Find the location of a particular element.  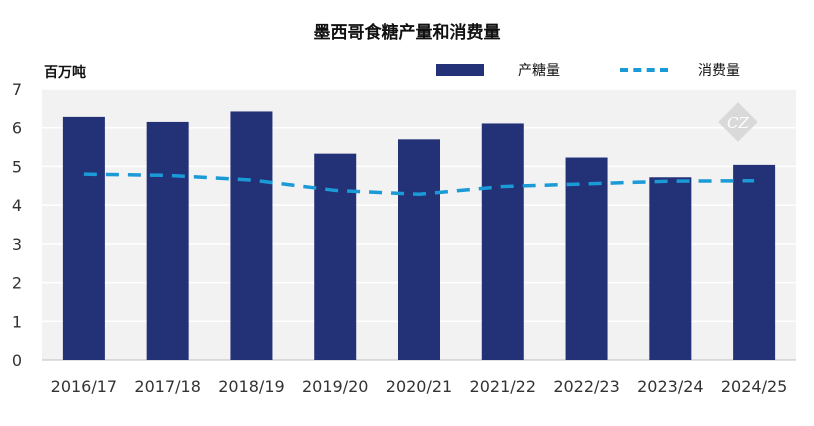

y-tick-label: 6 is located at coordinates (17, 128).